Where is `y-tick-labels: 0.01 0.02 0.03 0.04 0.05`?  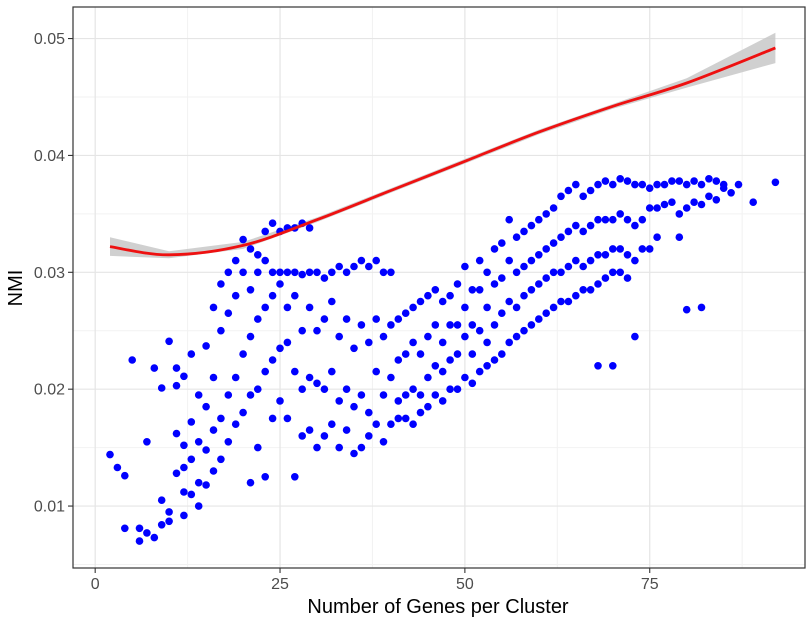 y-tick-labels: 0.01 0.02 0.03 0.04 0.05 is located at coordinates (49, 273).